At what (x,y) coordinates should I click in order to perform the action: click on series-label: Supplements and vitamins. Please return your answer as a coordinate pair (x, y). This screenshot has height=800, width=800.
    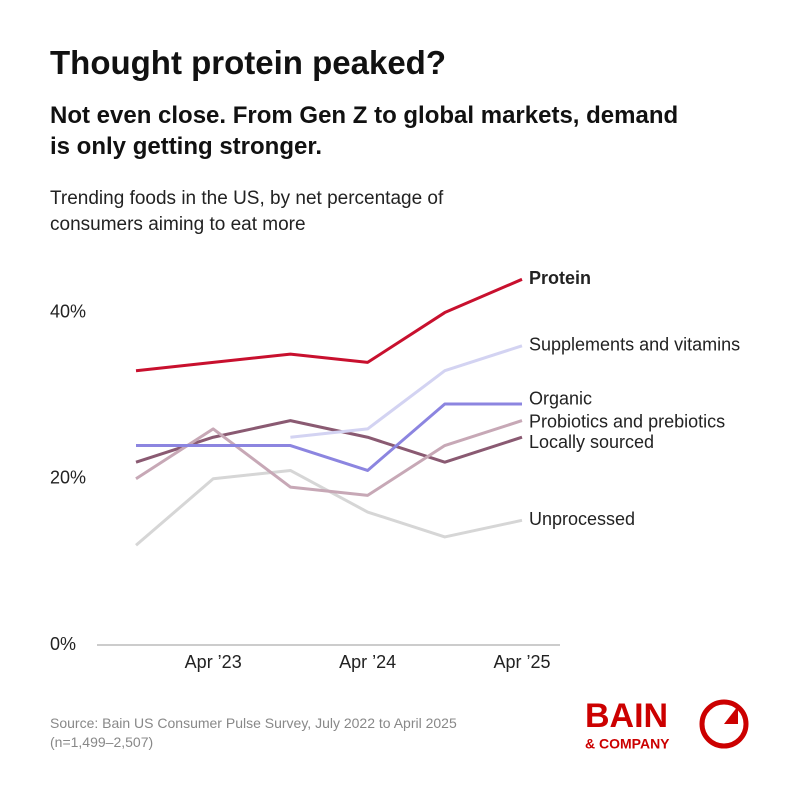
    Looking at the image, I should click on (634, 345).